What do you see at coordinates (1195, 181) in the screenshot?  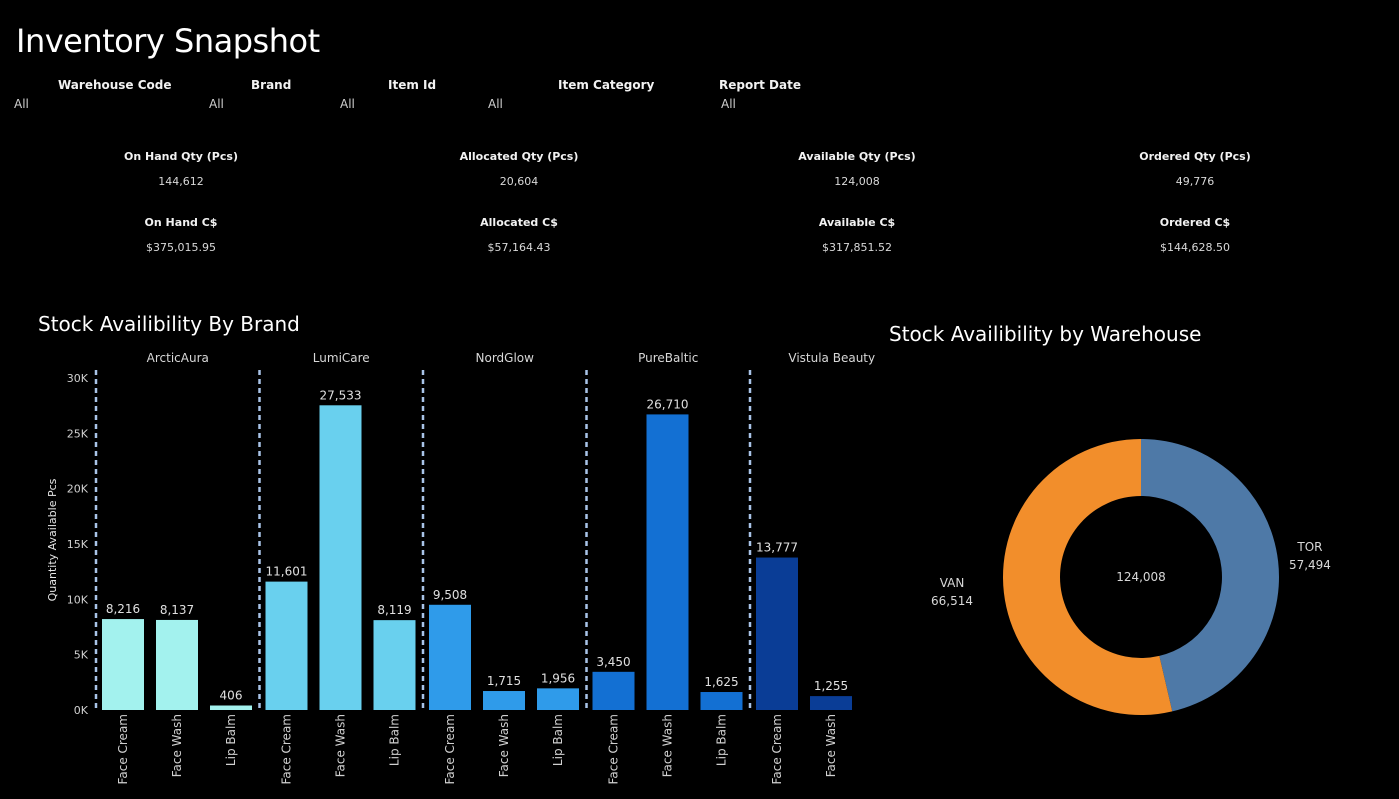 I see `kpi-value: 49,776` at bounding box center [1195, 181].